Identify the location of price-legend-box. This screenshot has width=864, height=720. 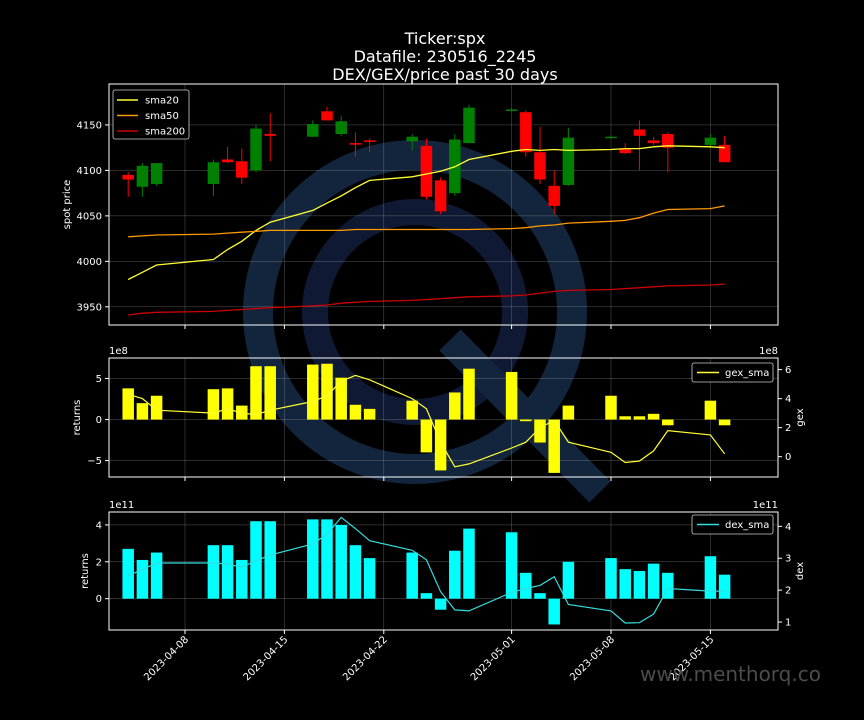
(151, 114).